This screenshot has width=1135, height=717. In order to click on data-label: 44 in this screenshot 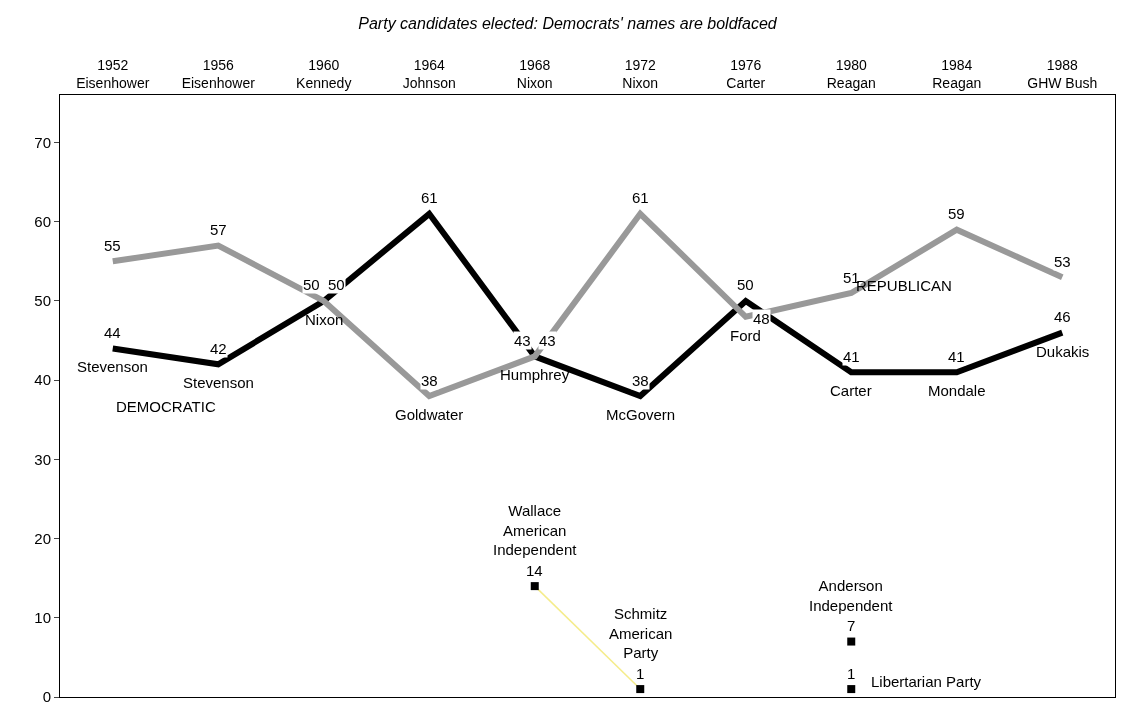, I will do `click(112, 332)`.